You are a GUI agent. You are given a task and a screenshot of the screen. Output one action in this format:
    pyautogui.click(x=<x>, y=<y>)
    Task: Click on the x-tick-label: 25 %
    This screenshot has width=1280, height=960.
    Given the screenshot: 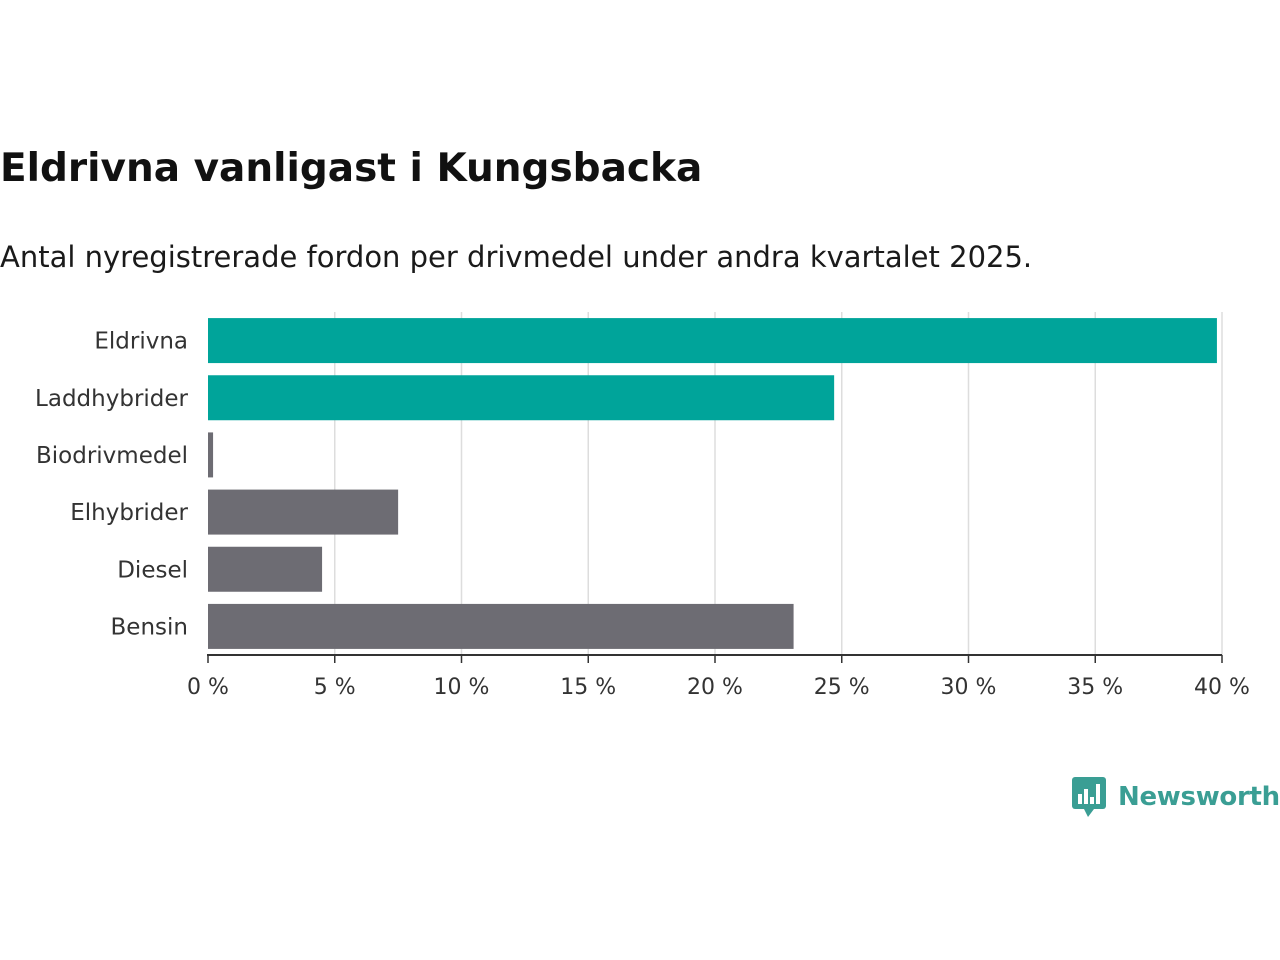 What is the action you would take?
    pyautogui.click(x=842, y=687)
    